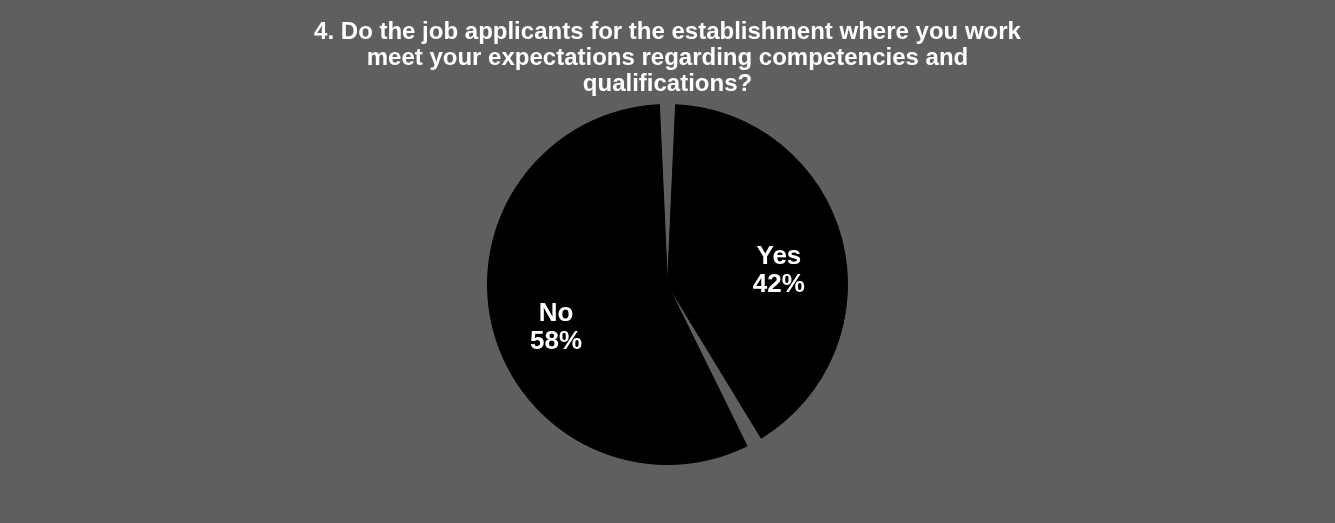 Image resolution: width=1335 pixels, height=523 pixels. I want to click on slice-label: No, so click(556, 312).